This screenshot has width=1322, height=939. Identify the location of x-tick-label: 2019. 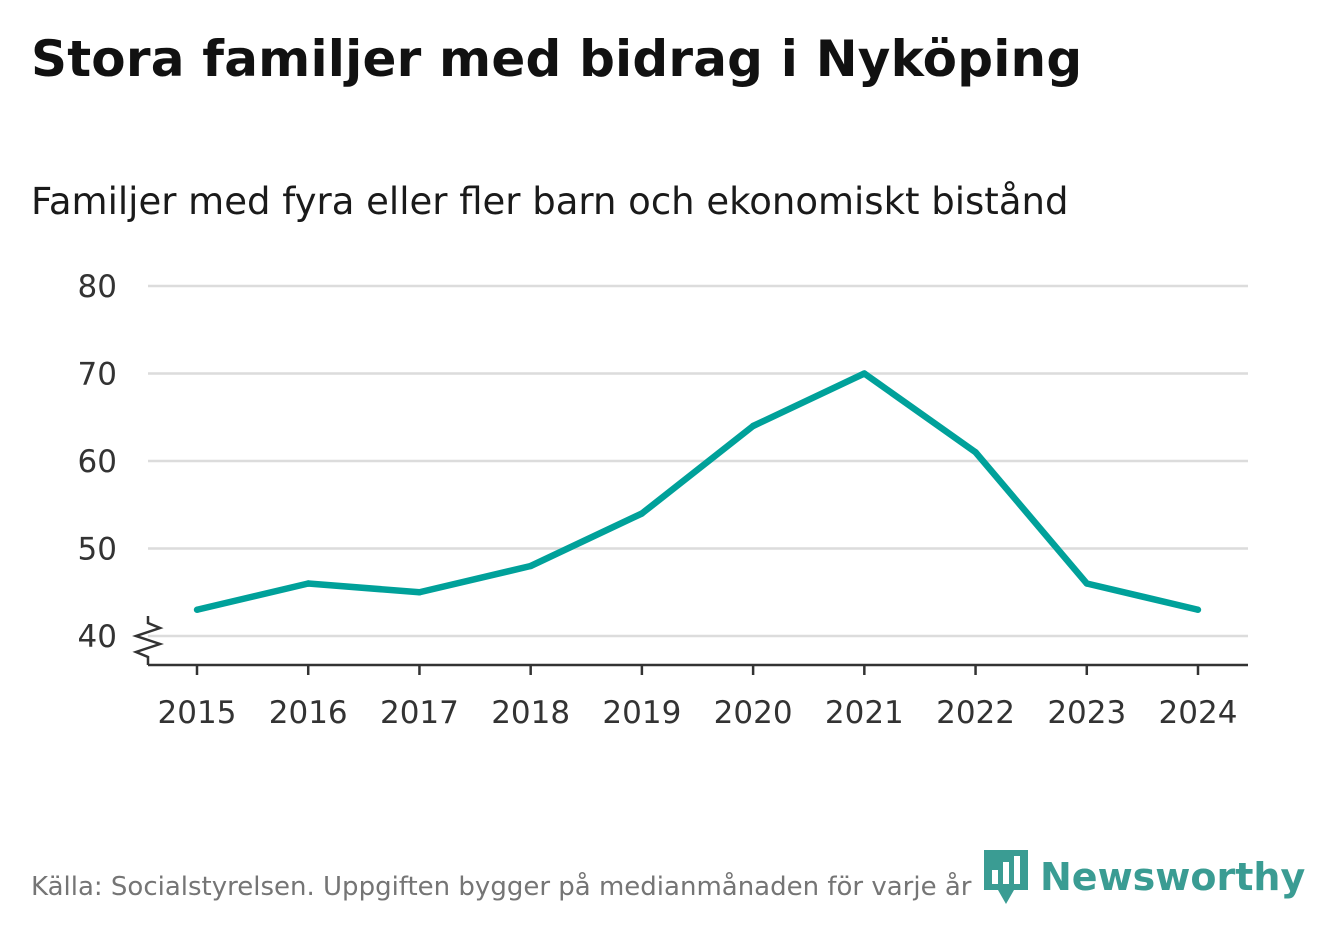
(641, 713).